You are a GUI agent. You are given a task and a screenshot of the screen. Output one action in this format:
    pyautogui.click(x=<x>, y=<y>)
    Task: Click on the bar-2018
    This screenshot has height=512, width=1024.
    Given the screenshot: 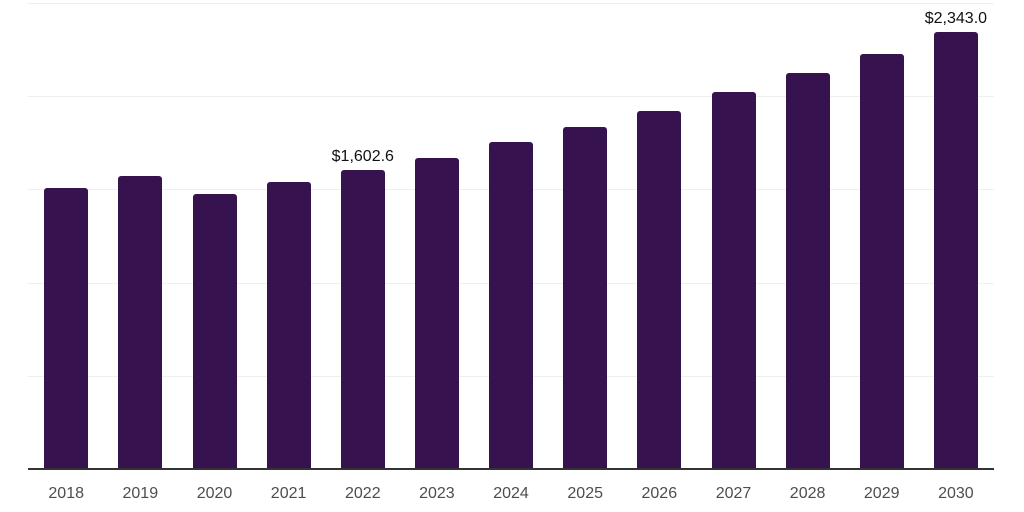 What is the action you would take?
    pyautogui.click(x=66, y=329)
    